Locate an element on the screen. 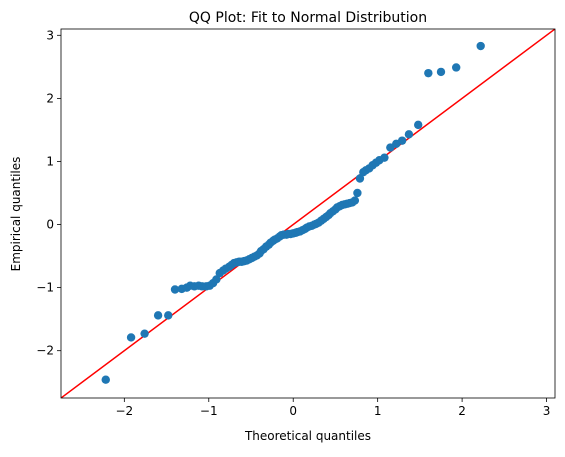 The image size is (565, 457). y-tick-label: 1 is located at coordinates (50, 161).